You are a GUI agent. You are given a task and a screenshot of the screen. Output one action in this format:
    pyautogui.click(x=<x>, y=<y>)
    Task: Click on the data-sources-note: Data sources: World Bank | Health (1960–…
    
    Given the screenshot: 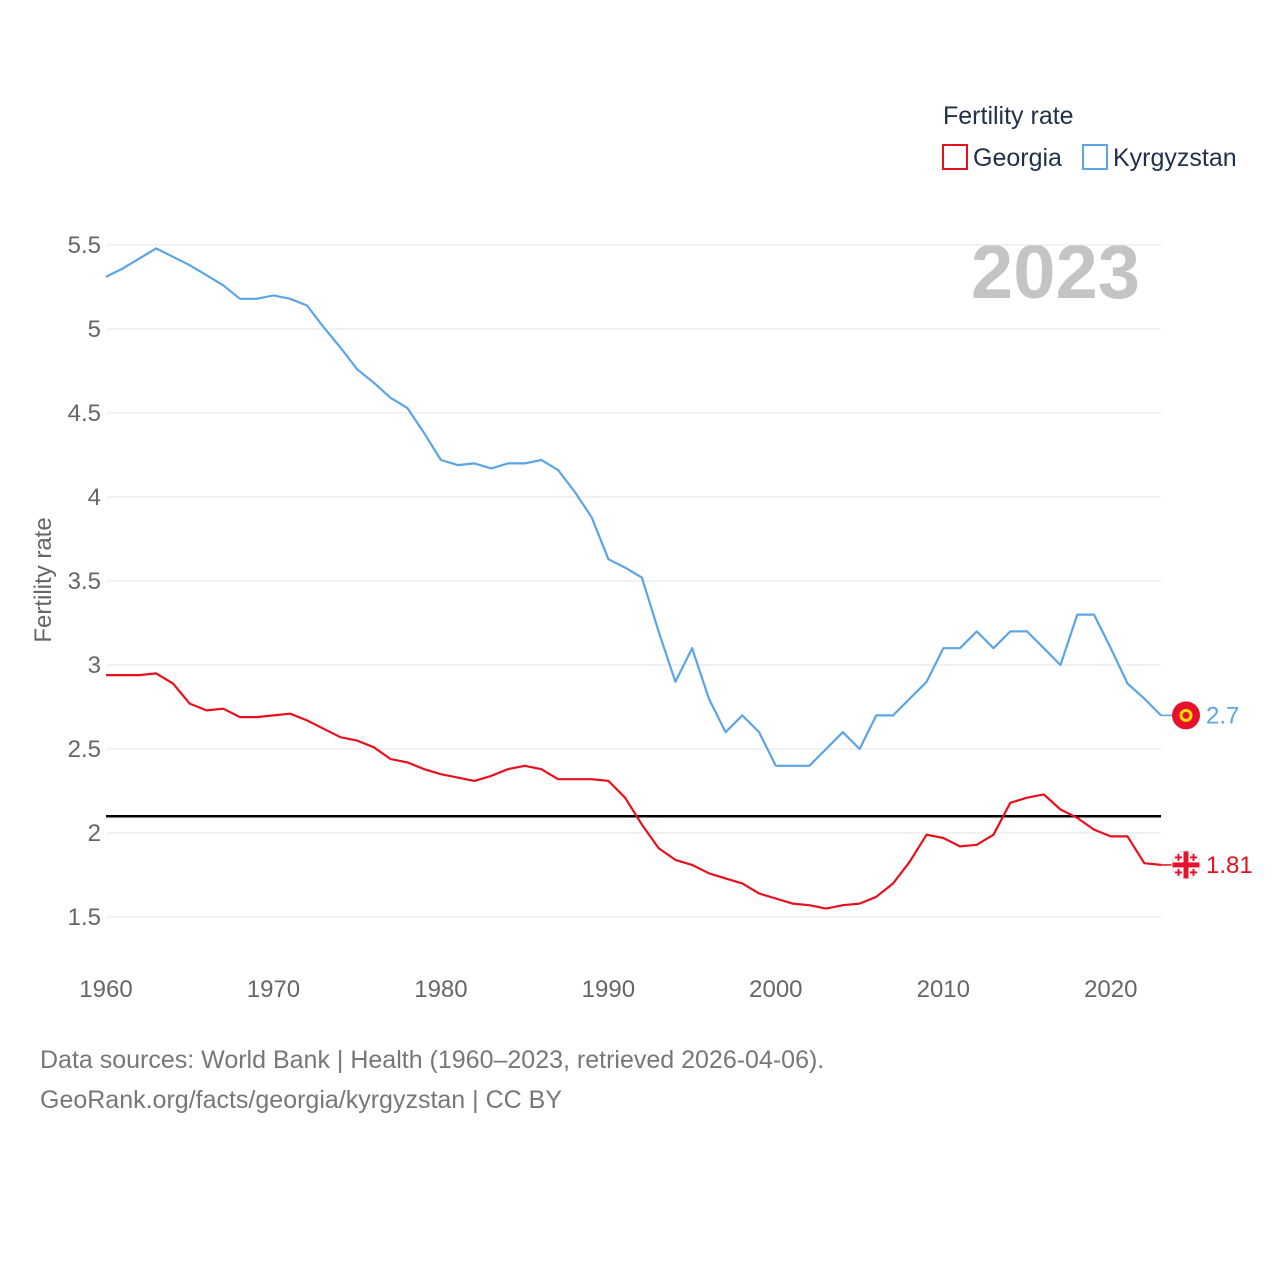 What is the action you would take?
    pyautogui.click(x=432, y=1060)
    